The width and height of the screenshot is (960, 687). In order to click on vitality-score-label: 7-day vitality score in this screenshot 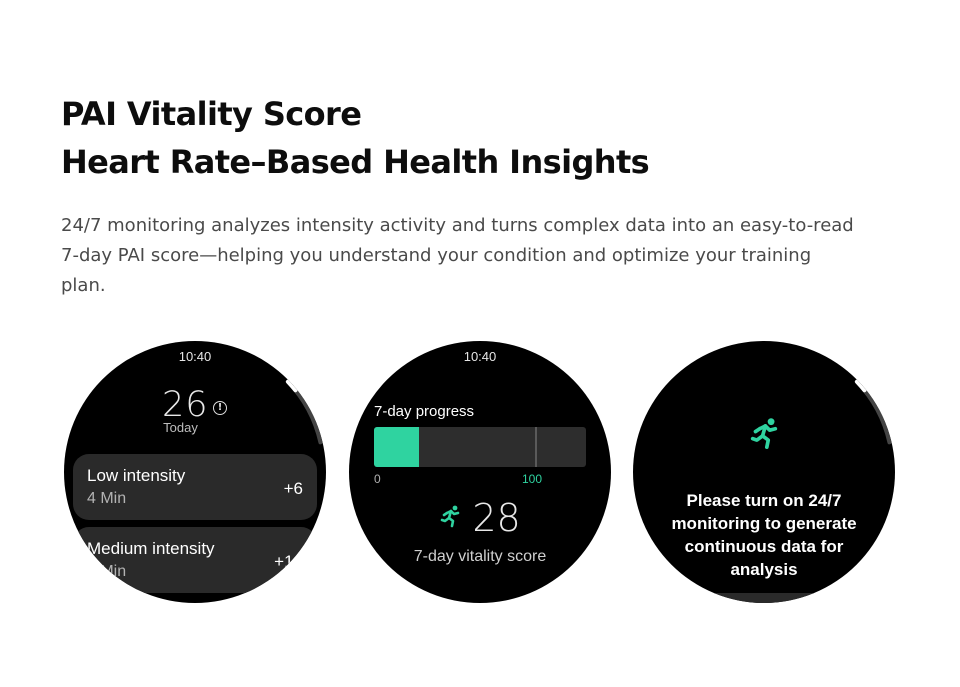, I will do `click(480, 556)`.